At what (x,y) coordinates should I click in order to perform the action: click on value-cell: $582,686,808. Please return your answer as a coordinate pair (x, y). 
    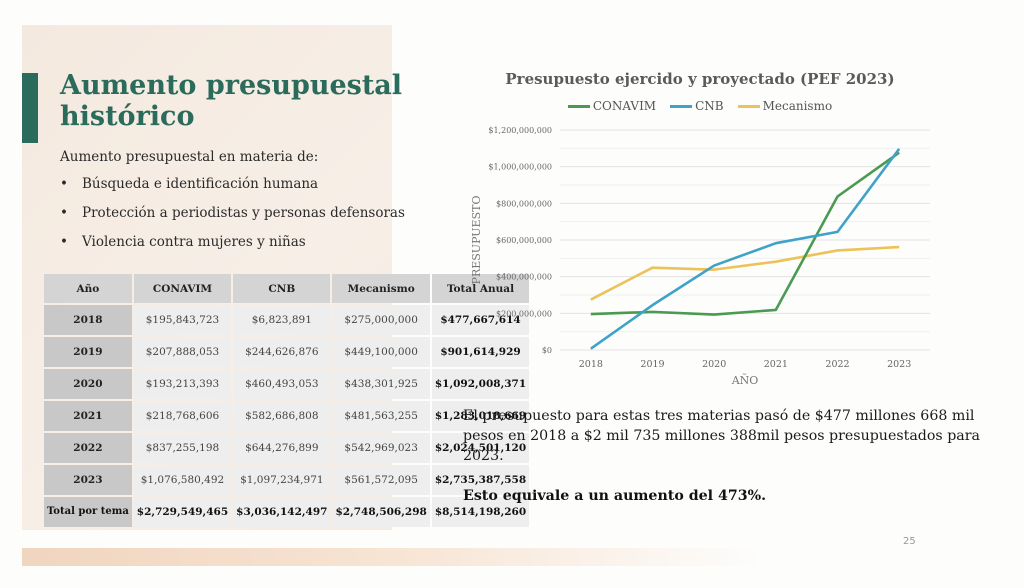
    Looking at the image, I should click on (282, 416).